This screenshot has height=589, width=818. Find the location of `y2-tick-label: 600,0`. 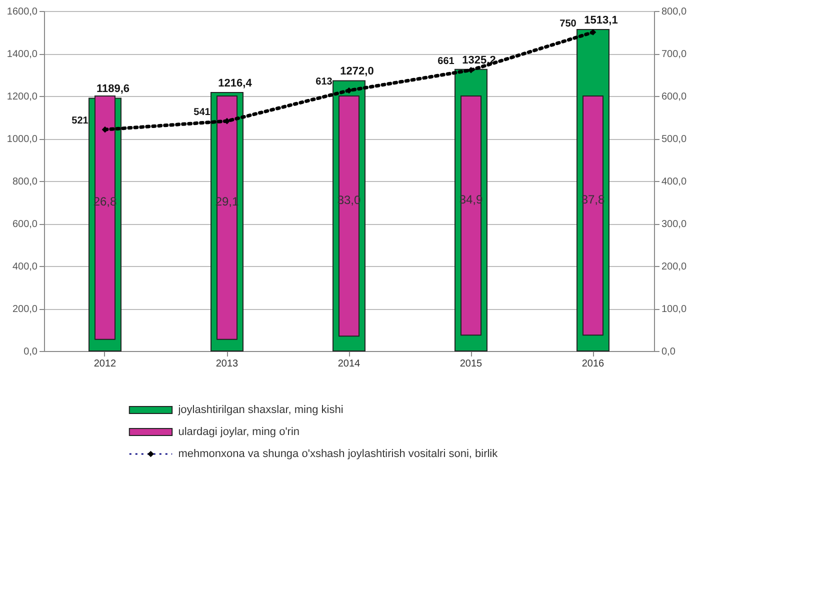

y2-tick-label: 600,0 is located at coordinates (674, 97).